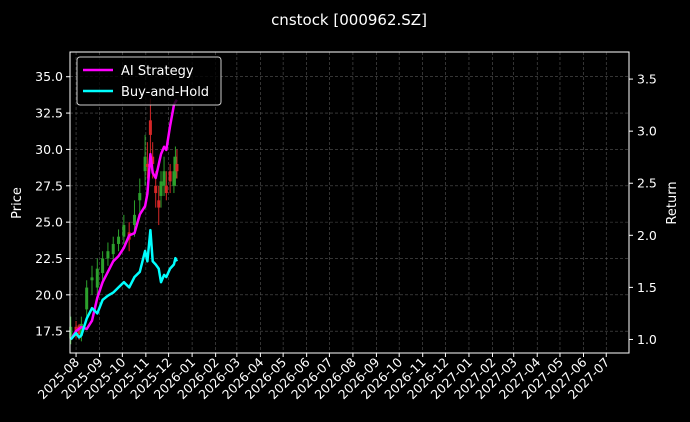 This screenshot has height=422, width=690. I want to click on y2-tick-label: 3.0, so click(647, 131).